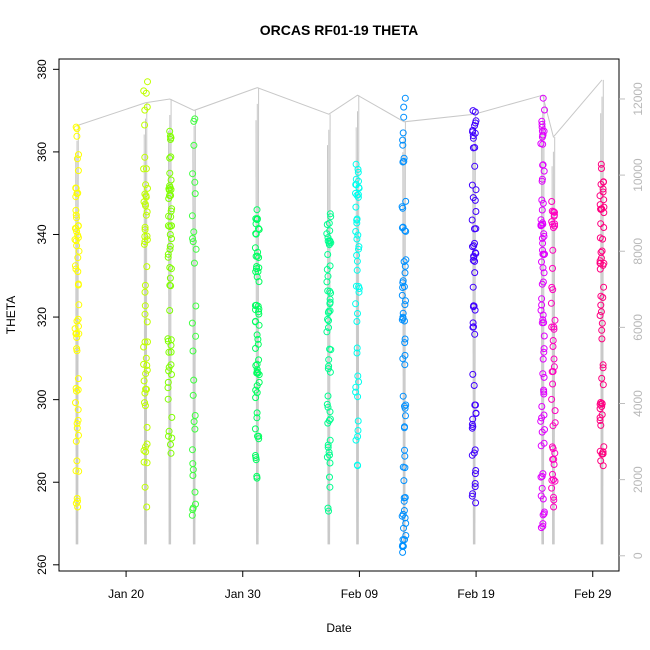  Describe the element at coordinates (339, 628) in the screenshot. I see `x-axis-label: Date` at that location.